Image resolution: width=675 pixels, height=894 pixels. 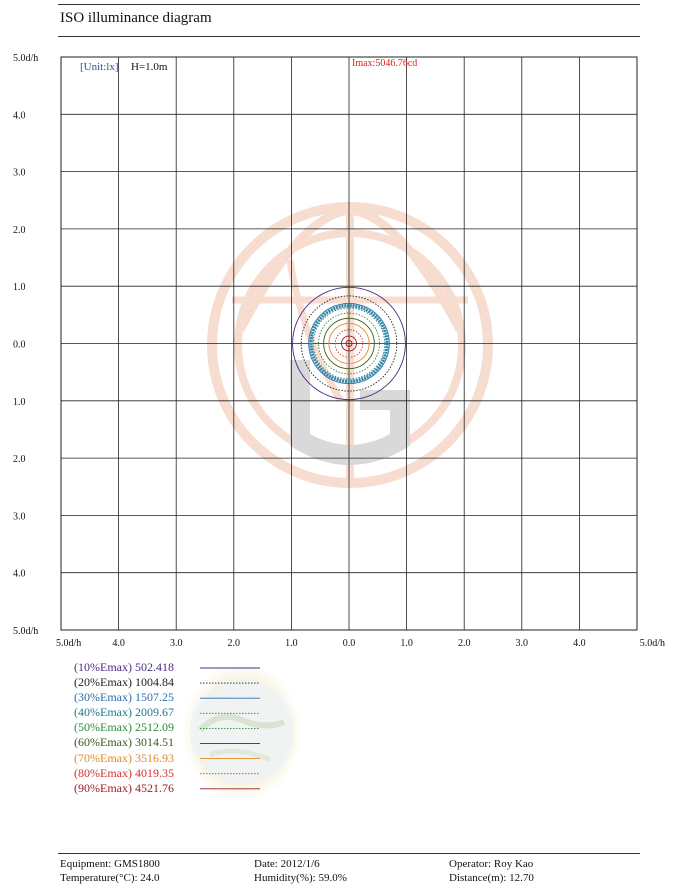 What do you see at coordinates (384, 63) in the screenshot?
I see `imax-label: Imax:5046.76cd` at bounding box center [384, 63].